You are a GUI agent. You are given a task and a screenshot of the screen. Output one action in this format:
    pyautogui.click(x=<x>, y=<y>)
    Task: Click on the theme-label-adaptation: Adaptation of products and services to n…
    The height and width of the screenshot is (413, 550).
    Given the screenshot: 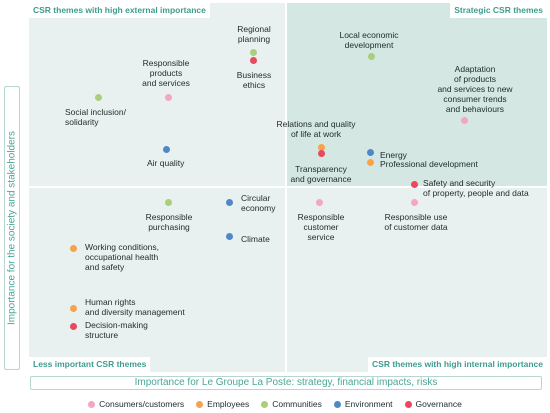 What is the action you would take?
    pyautogui.click(x=475, y=89)
    